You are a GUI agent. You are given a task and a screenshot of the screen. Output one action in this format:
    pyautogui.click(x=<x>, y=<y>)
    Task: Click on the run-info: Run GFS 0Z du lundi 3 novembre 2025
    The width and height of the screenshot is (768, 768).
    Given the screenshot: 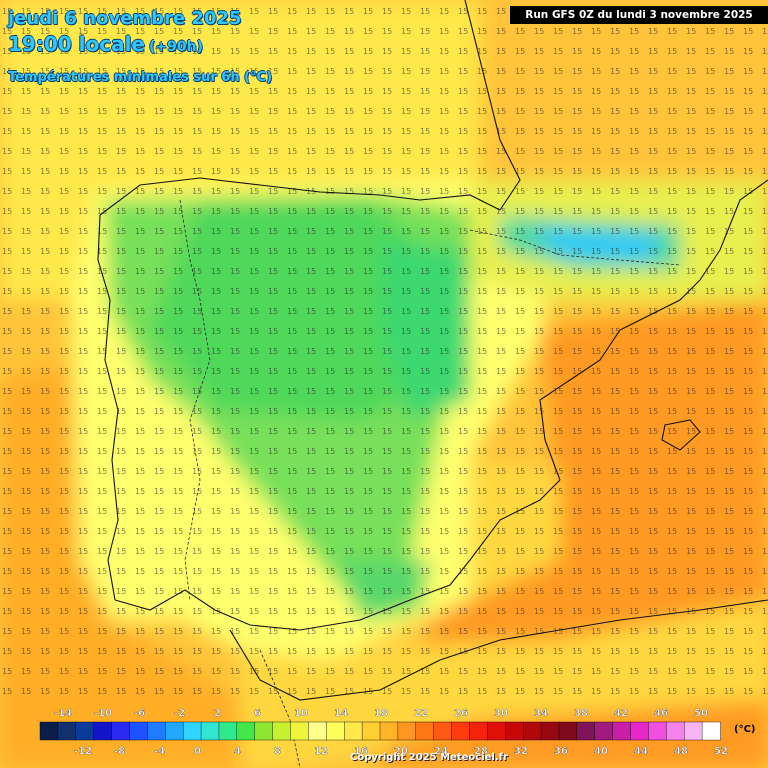 What is the action you would take?
    pyautogui.click(x=639, y=15)
    